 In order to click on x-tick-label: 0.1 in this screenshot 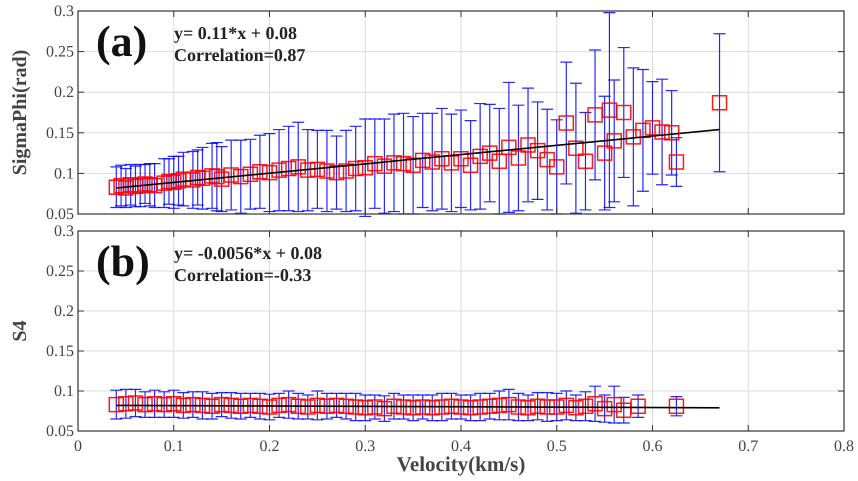, I will do `click(174, 446)`.